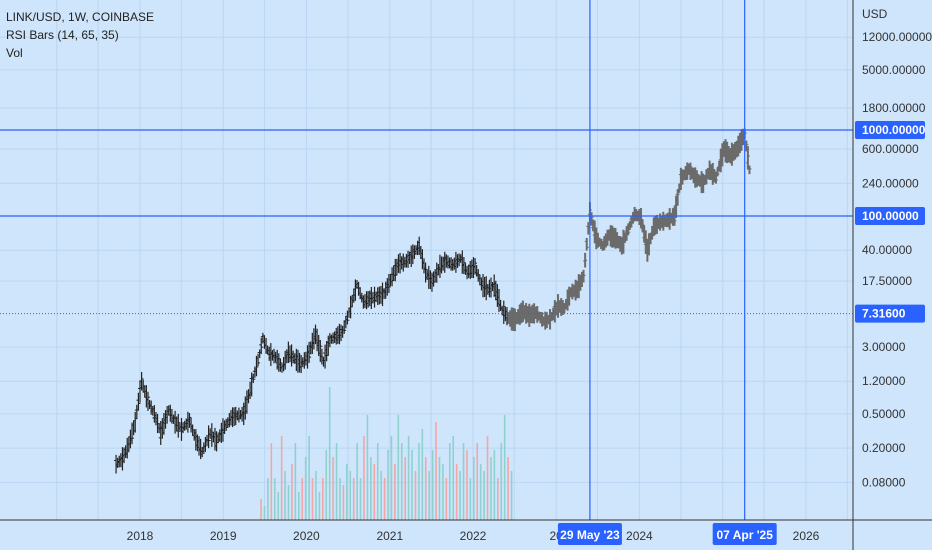 Image resolution: width=932 pixels, height=550 pixels. I want to click on price-tag-label: 1000.00000, so click(894, 130).